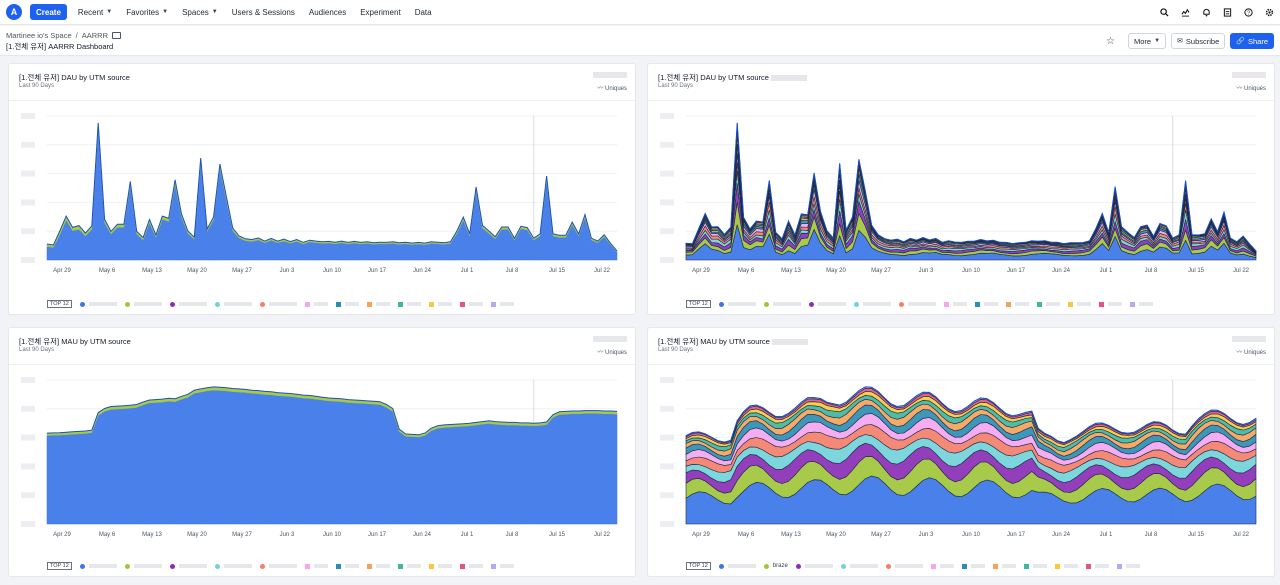 The image size is (1280, 585). What do you see at coordinates (48, 12) in the screenshot?
I see `create-button: Create` at bounding box center [48, 12].